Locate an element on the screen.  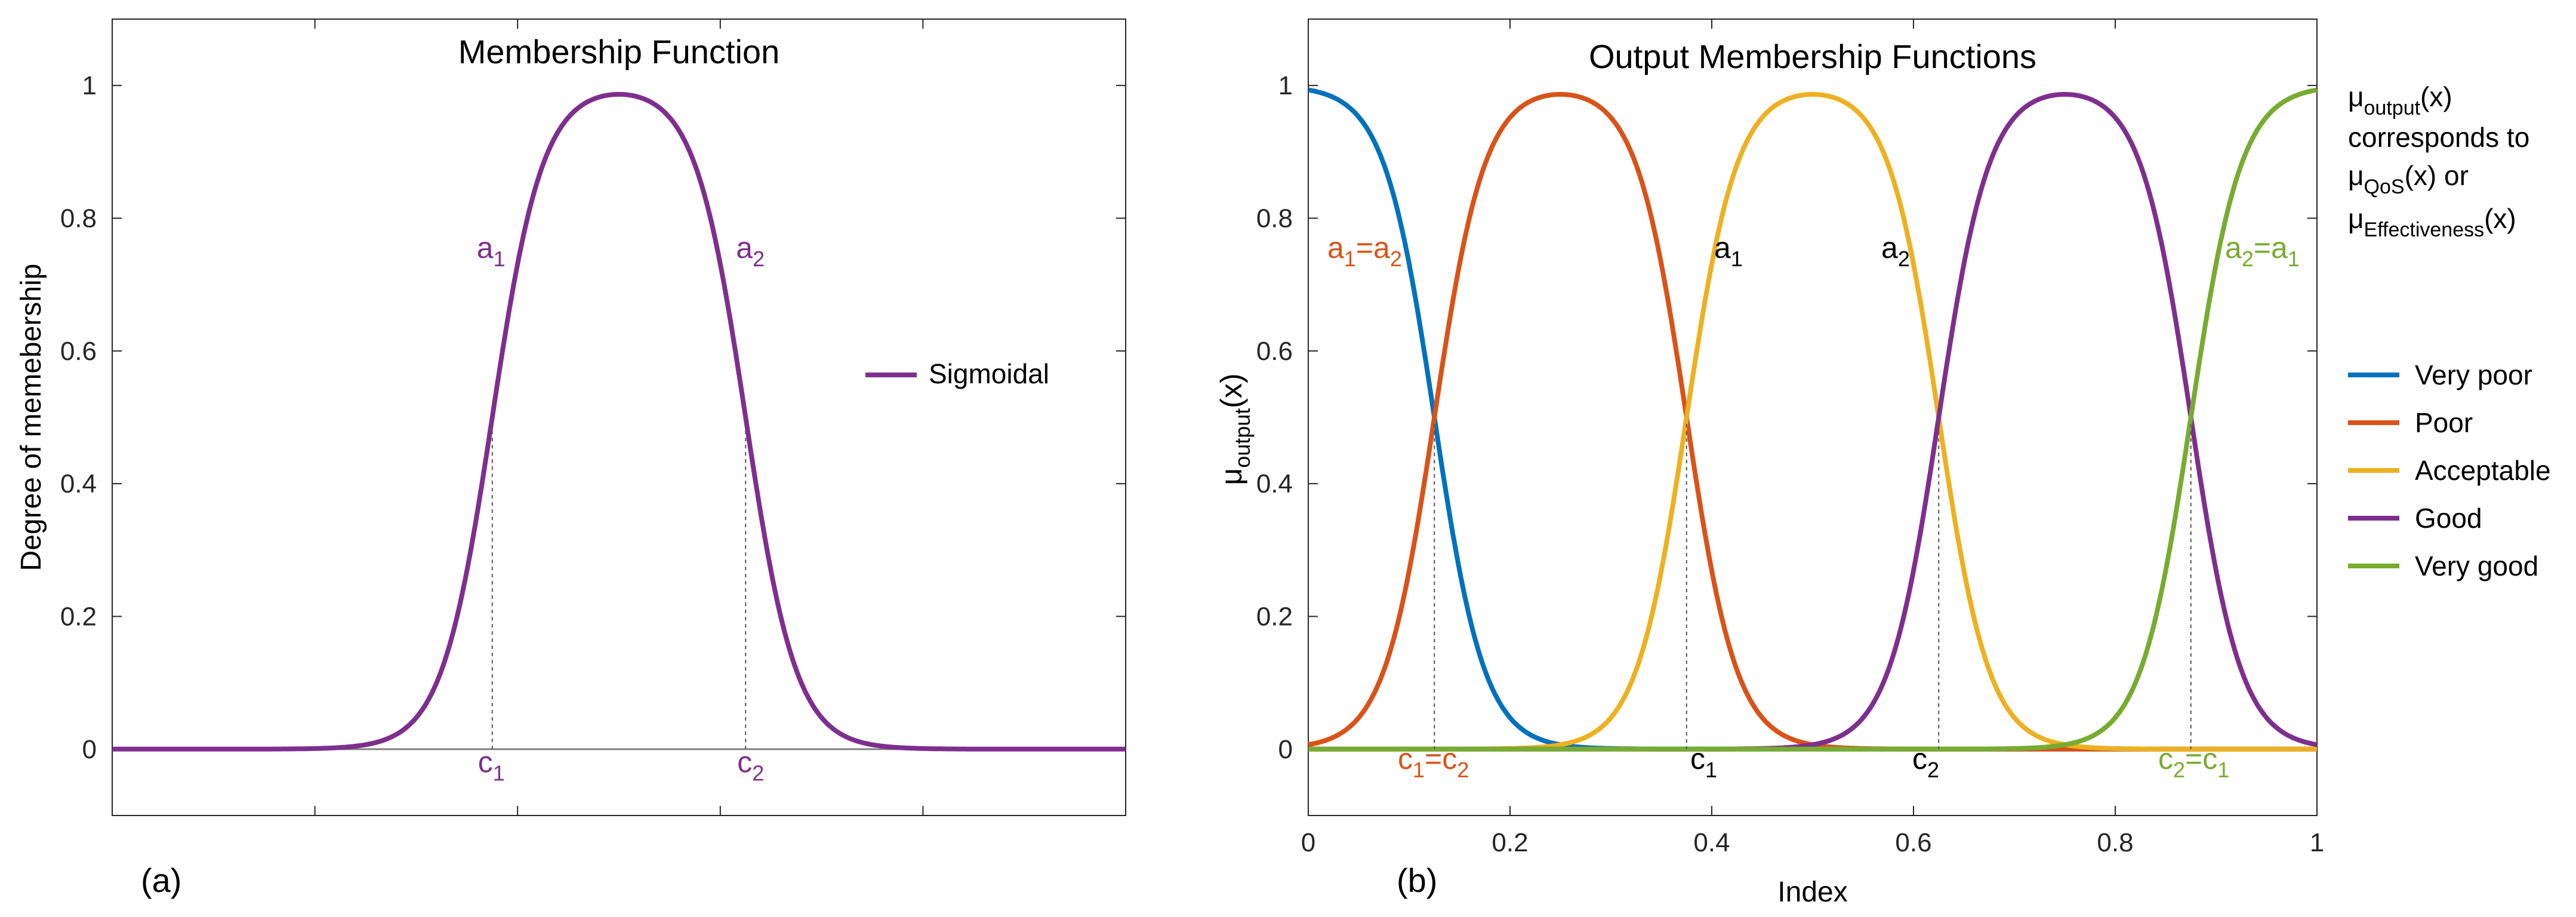
legend-label-acceptable: Acceptable is located at coordinates (2483, 470).